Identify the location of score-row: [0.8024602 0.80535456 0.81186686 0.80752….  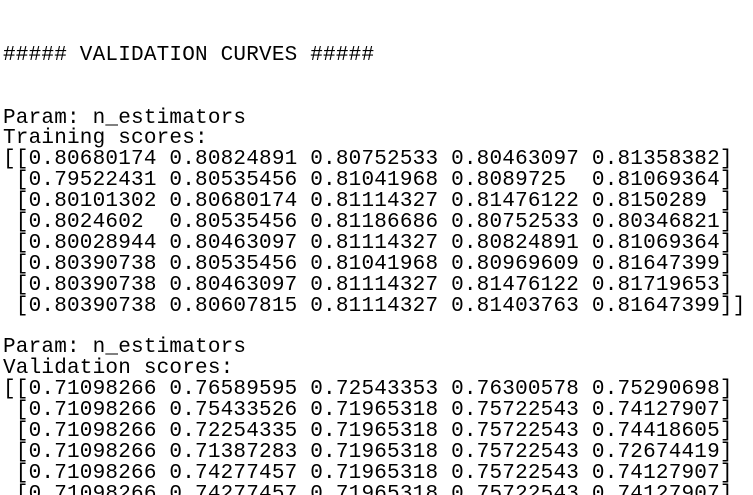
(368, 222).